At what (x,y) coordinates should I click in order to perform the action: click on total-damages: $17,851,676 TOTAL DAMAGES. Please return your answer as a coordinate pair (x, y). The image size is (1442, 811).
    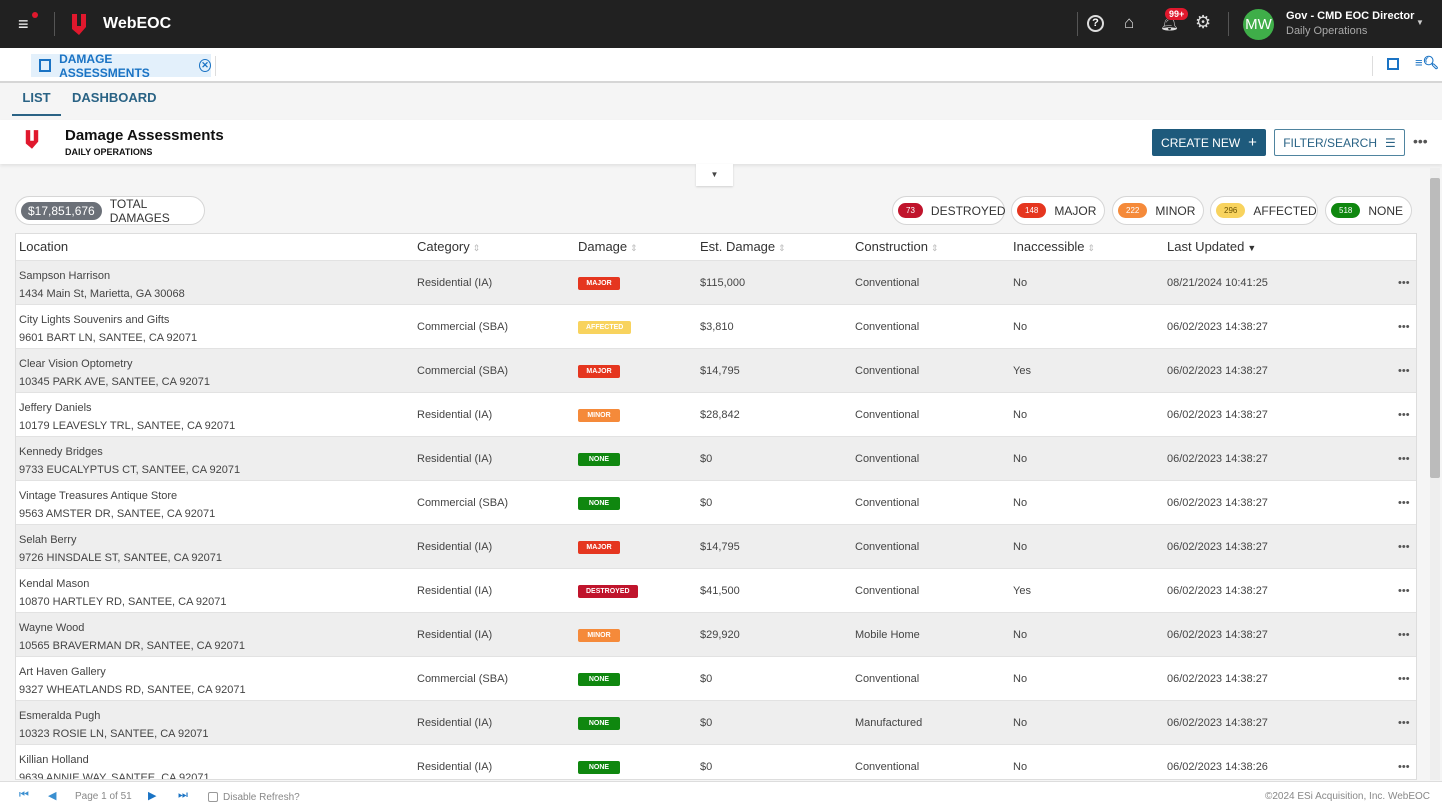
    Looking at the image, I should click on (110, 210).